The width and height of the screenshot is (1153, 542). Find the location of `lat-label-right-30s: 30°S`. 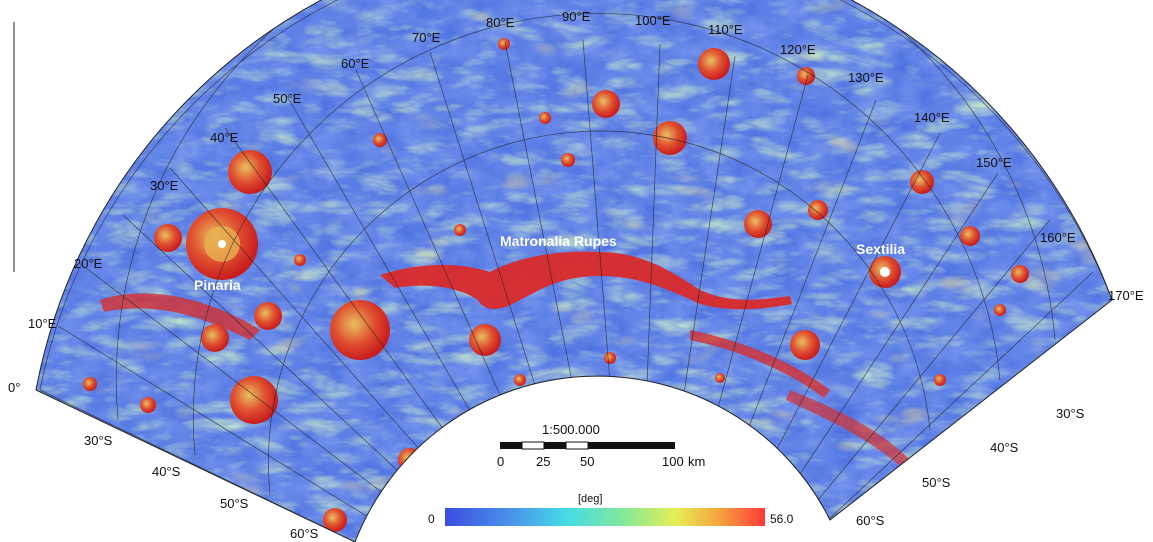

lat-label-right-30s: 30°S is located at coordinates (1070, 413).